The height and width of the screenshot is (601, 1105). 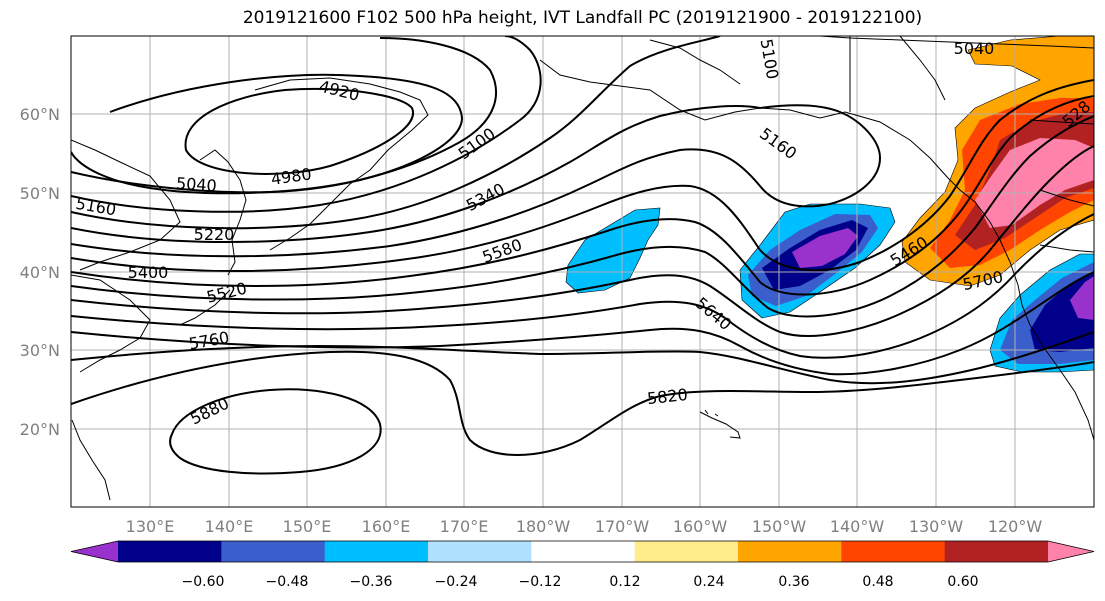 I want to click on lon-label: 150°E, so click(x=307, y=526).